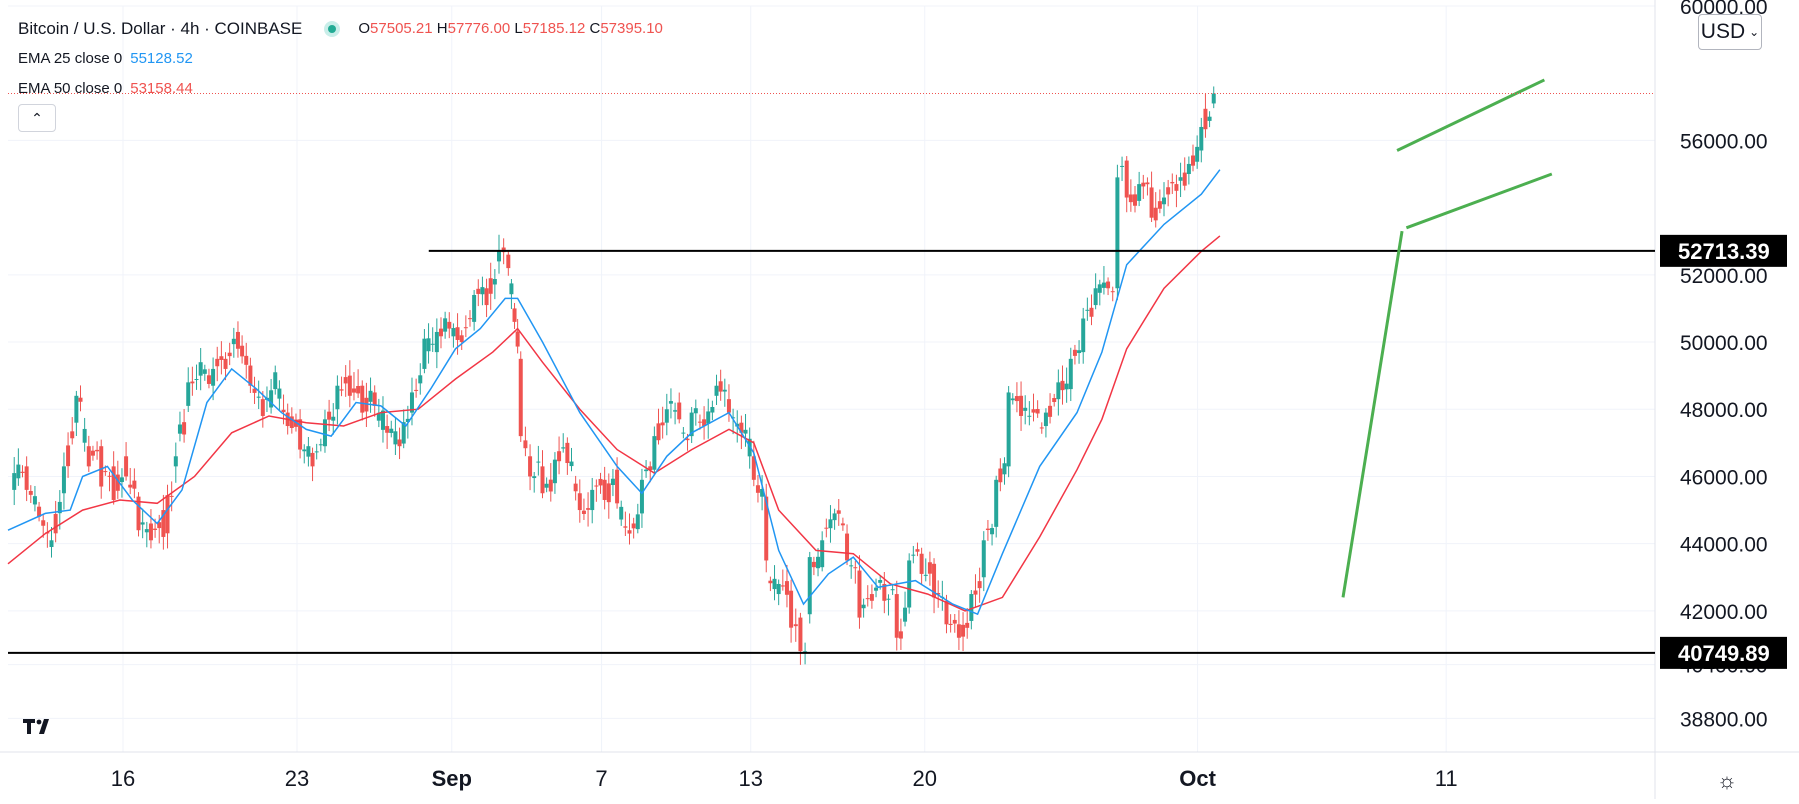 The width and height of the screenshot is (1799, 804). I want to click on chart-settings-button: ☼, so click(1727, 781).